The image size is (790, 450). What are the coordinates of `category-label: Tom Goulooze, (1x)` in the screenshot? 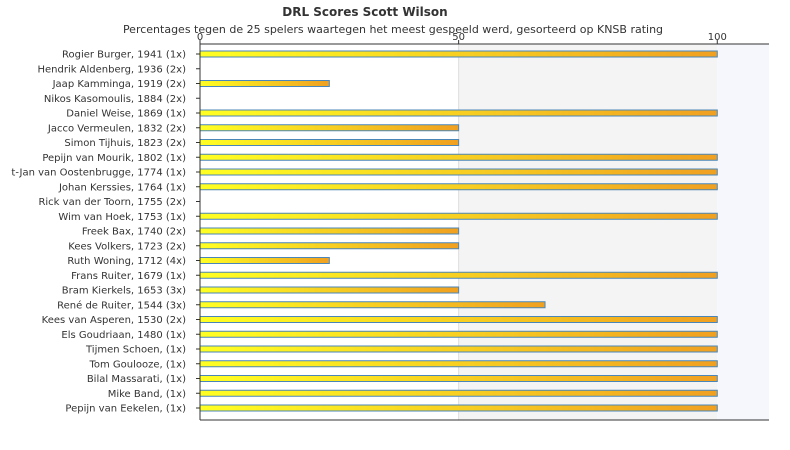 It's located at (137, 364).